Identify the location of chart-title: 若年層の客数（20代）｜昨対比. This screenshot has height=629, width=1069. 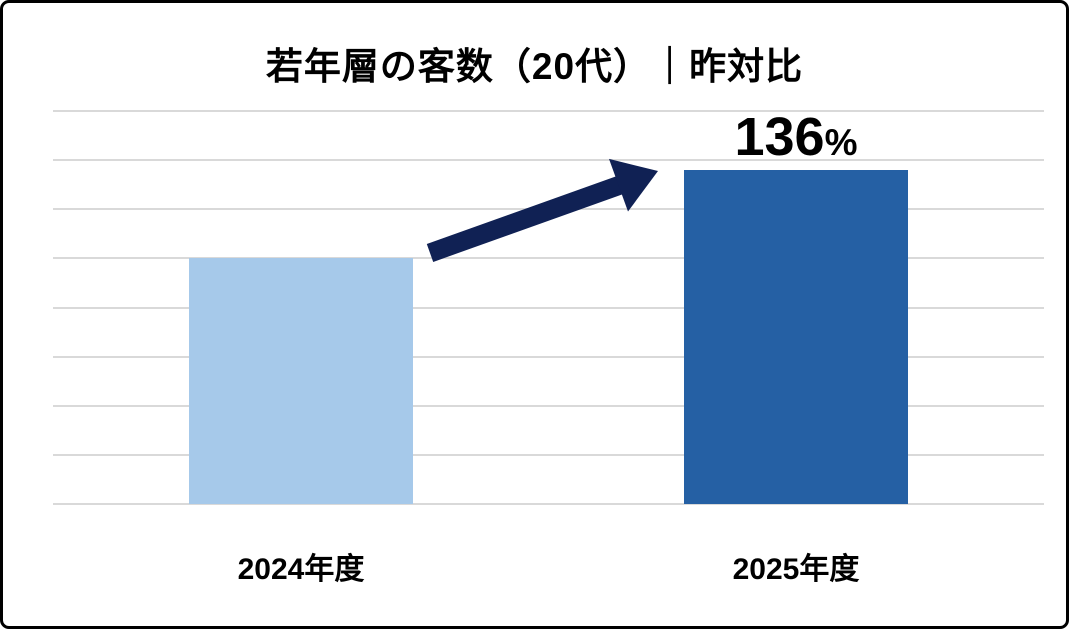
(534, 66).